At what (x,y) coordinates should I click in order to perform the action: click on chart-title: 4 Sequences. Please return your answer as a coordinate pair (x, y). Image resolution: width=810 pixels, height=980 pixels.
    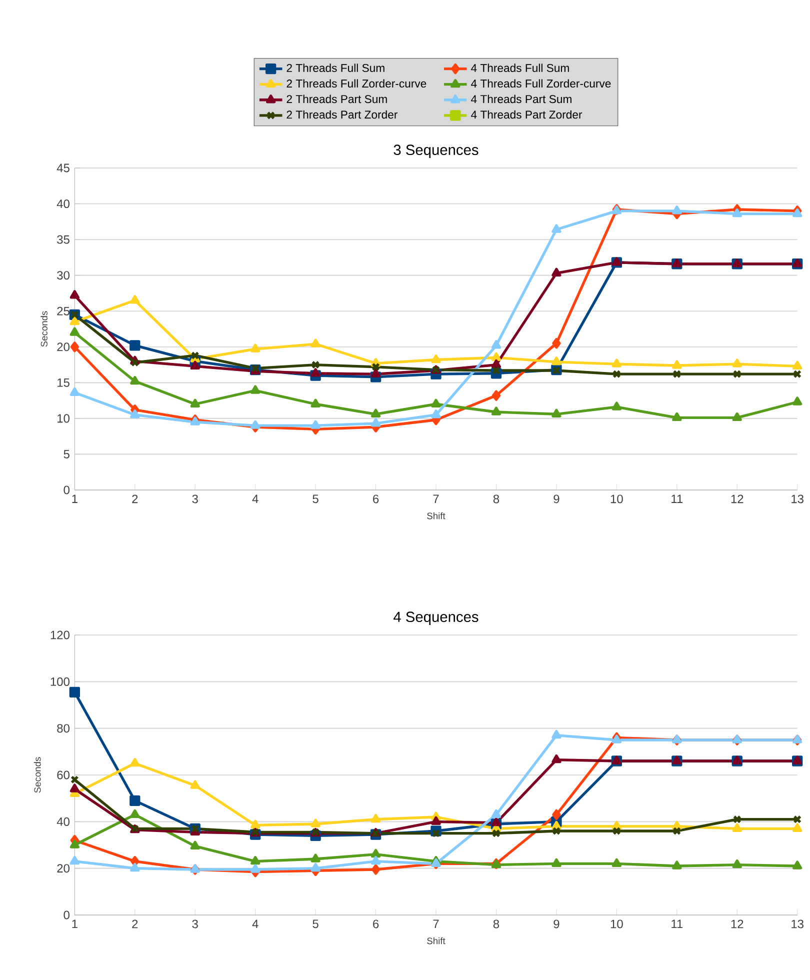
    Looking at the image, I should click on (436, 618).